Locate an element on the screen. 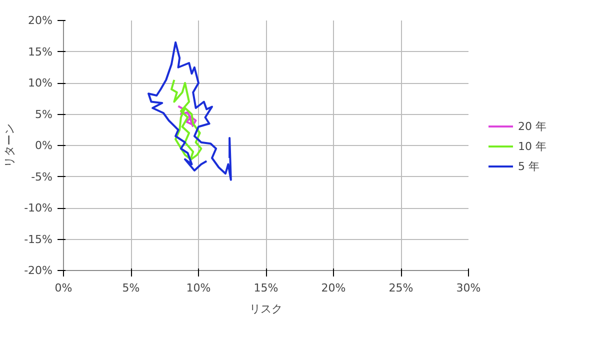 This screenshot has height=337, width=600. y-tick-label: 0% is located at coordinates (43, 145).